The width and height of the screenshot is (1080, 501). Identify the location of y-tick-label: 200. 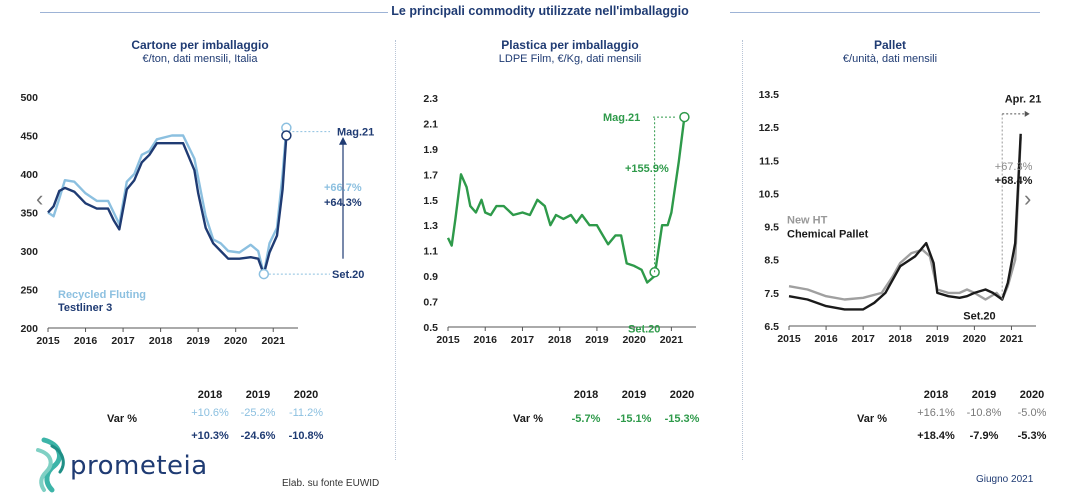
(29, 329).